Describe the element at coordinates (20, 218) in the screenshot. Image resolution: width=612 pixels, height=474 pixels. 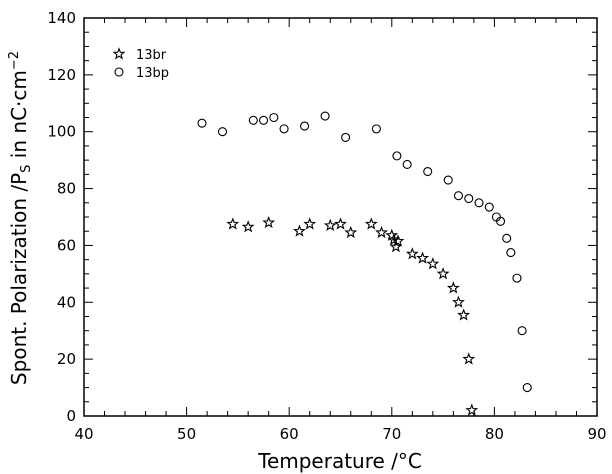
I see `y-axis-title: Spont. Polarization /PS in nC·cm−2` at that location.